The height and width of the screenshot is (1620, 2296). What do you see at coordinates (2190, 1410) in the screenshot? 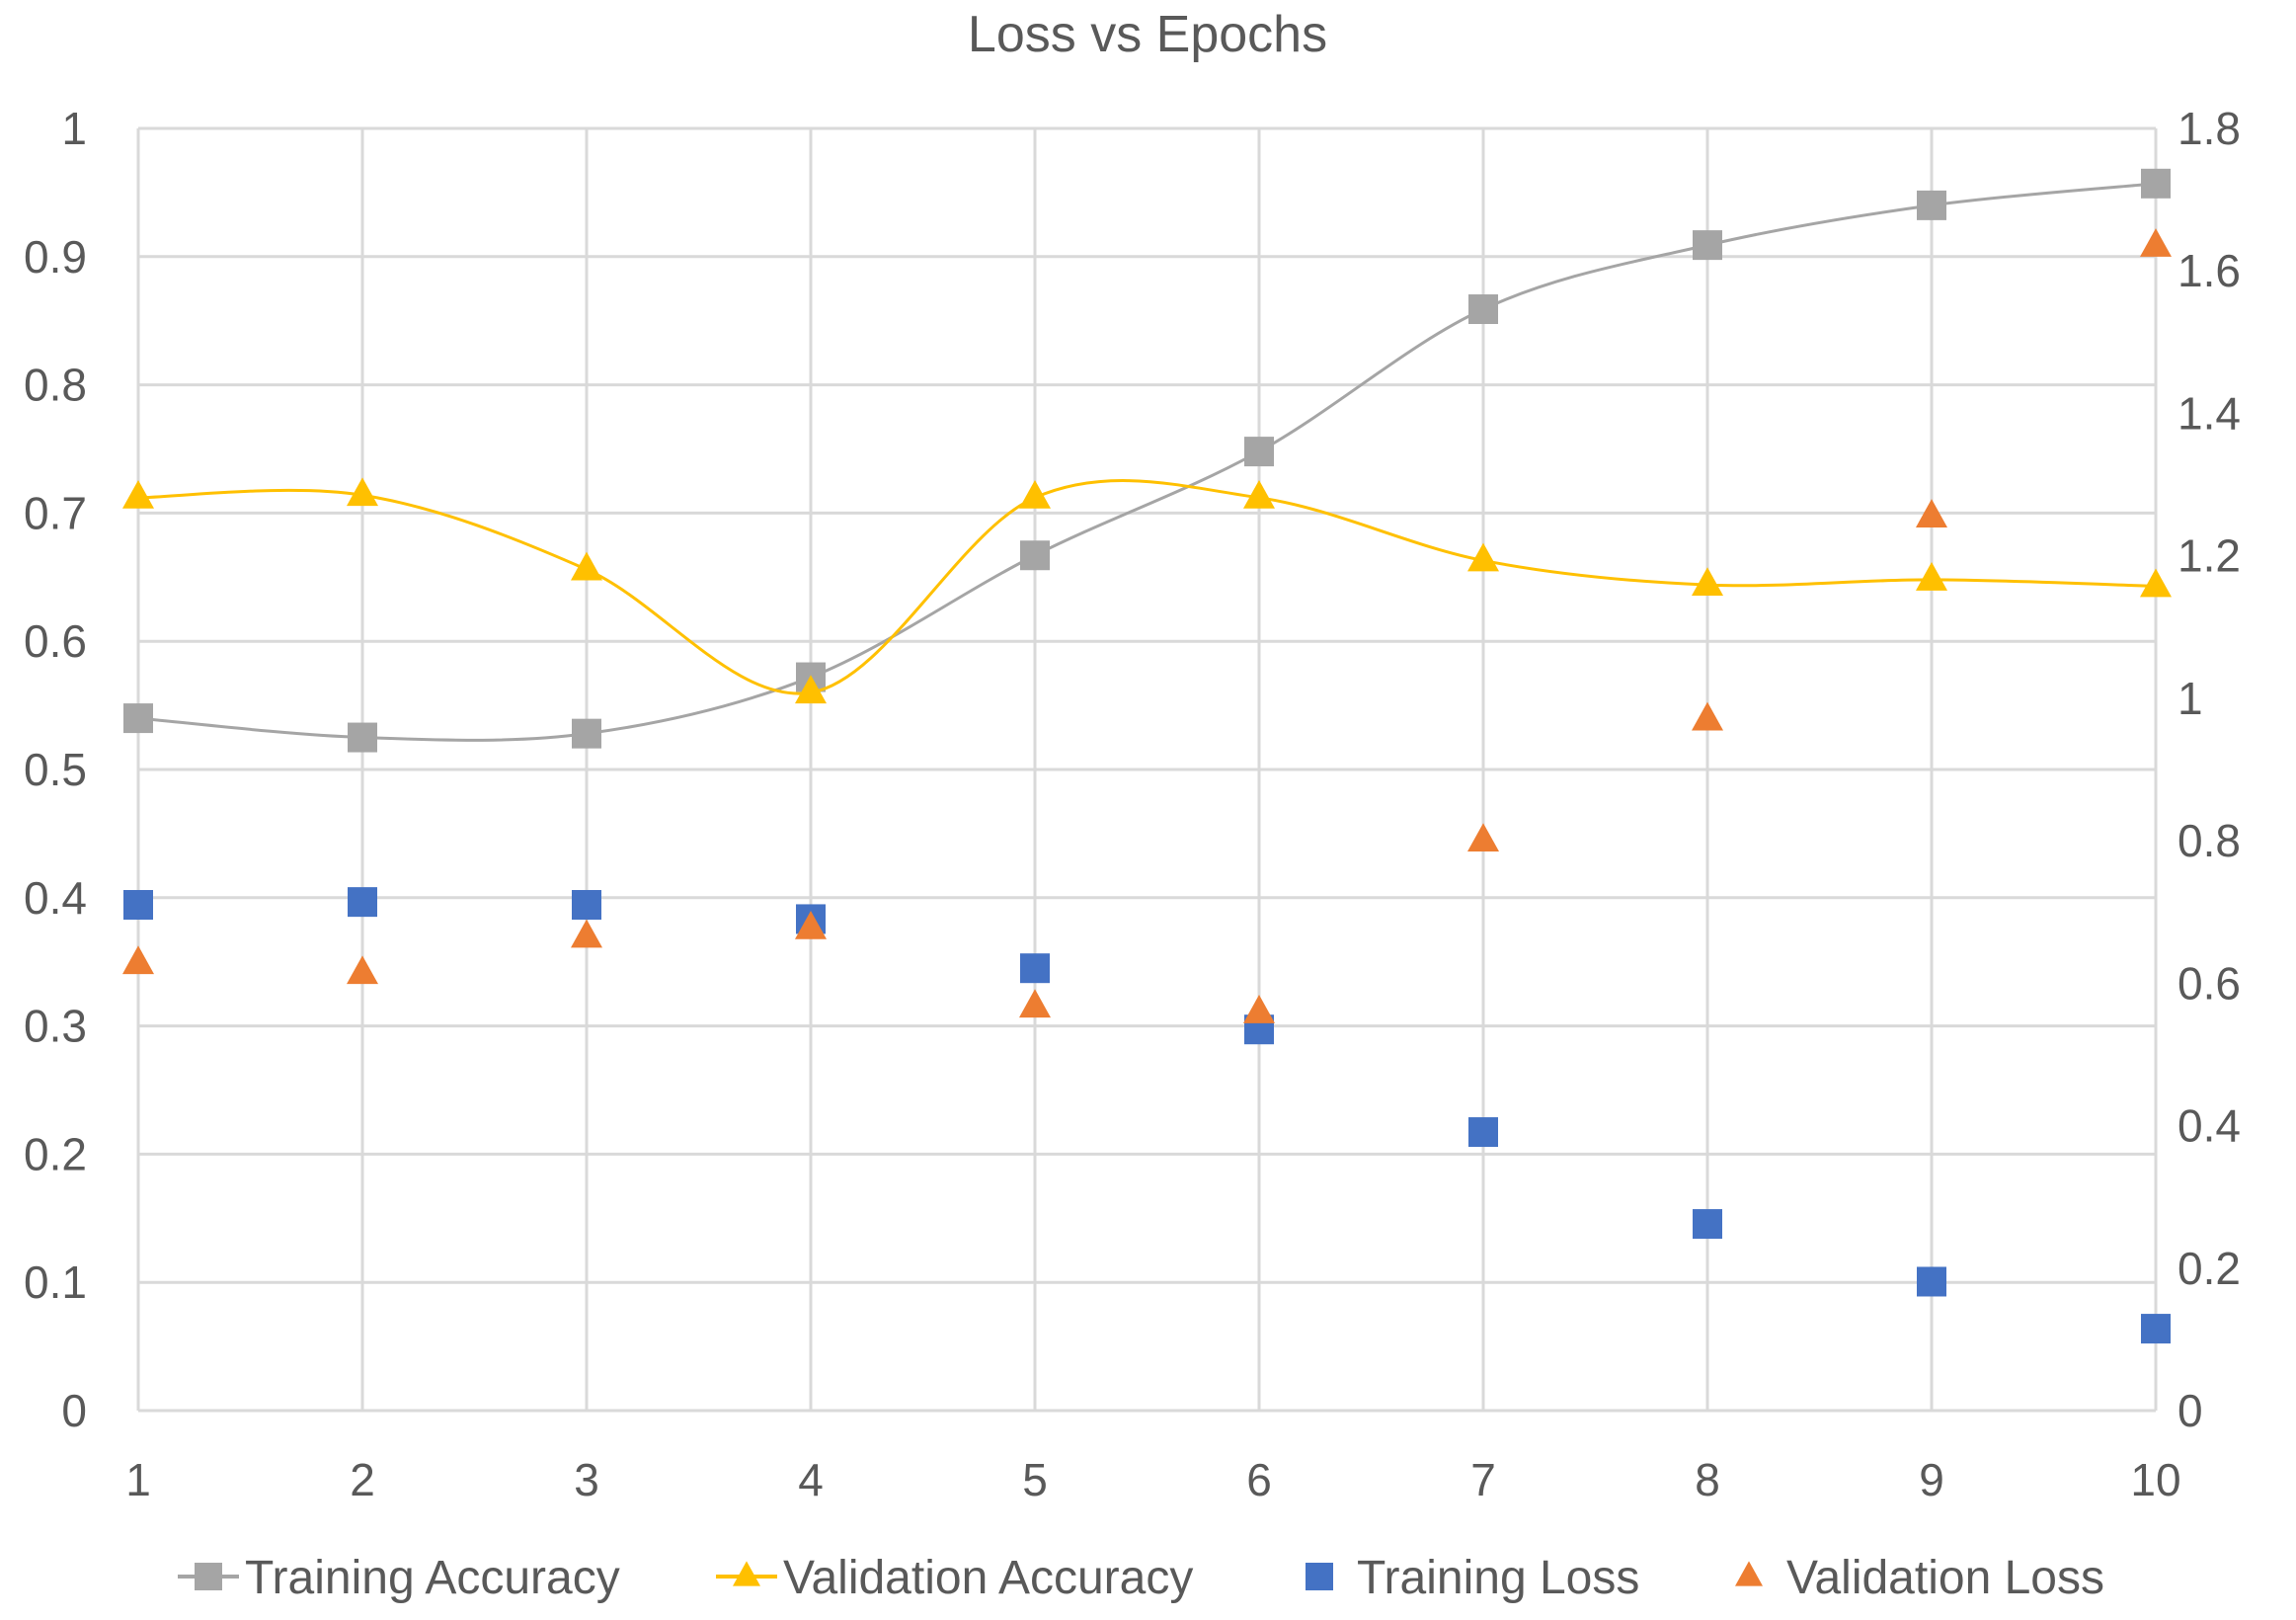
I see `right-axis-tick-label: 0` at bounding box center [2190, 1410].